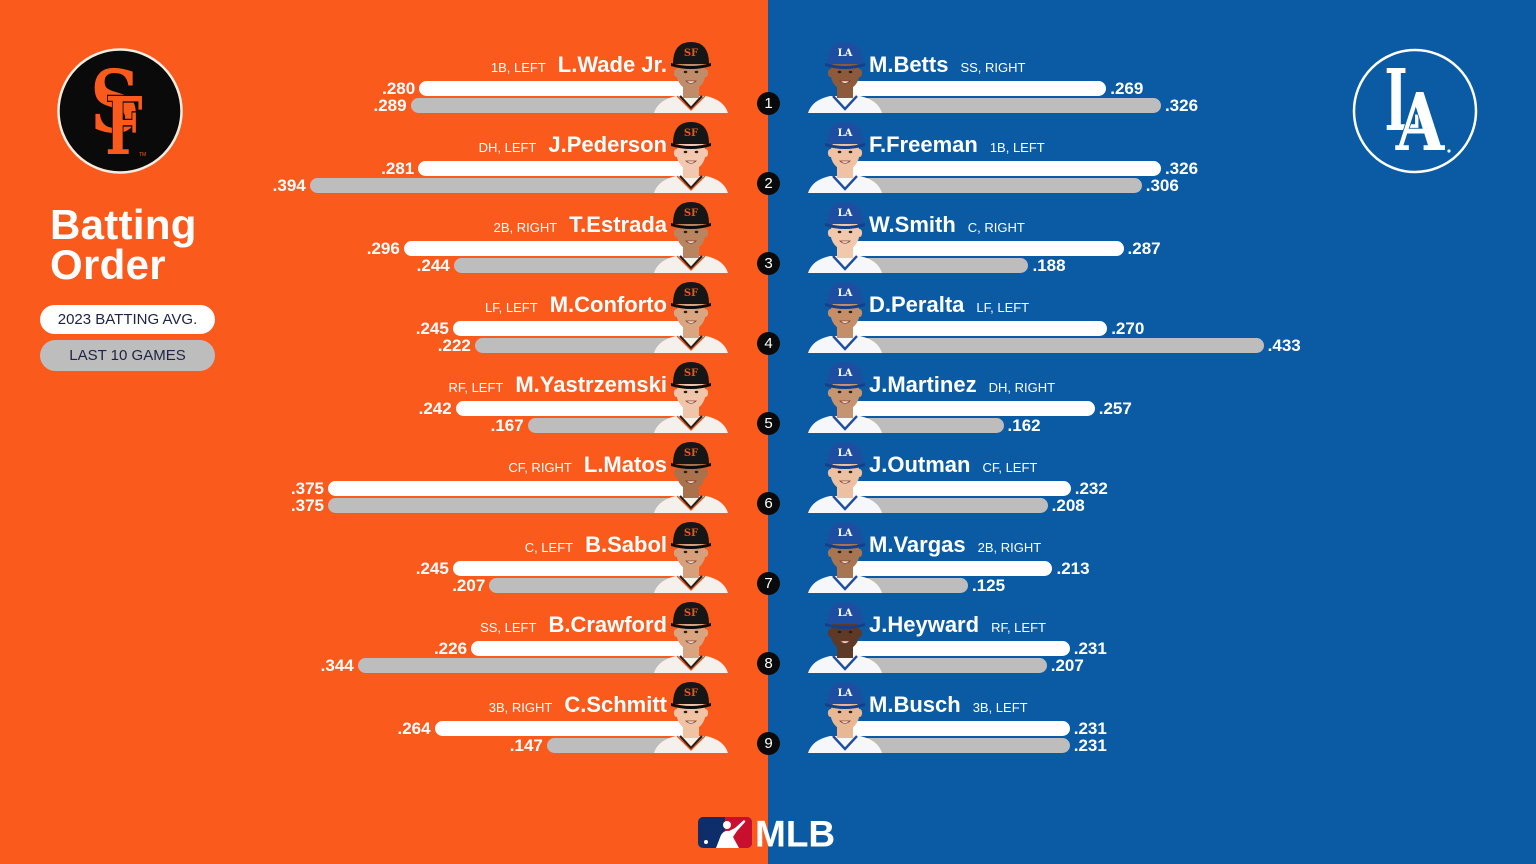  What do you see at coordinates (768, 57) in the screenshot?
I see `lineup-row: .269 .326 M.Betts SS, RIGHT` at bounding box center [768, 57].